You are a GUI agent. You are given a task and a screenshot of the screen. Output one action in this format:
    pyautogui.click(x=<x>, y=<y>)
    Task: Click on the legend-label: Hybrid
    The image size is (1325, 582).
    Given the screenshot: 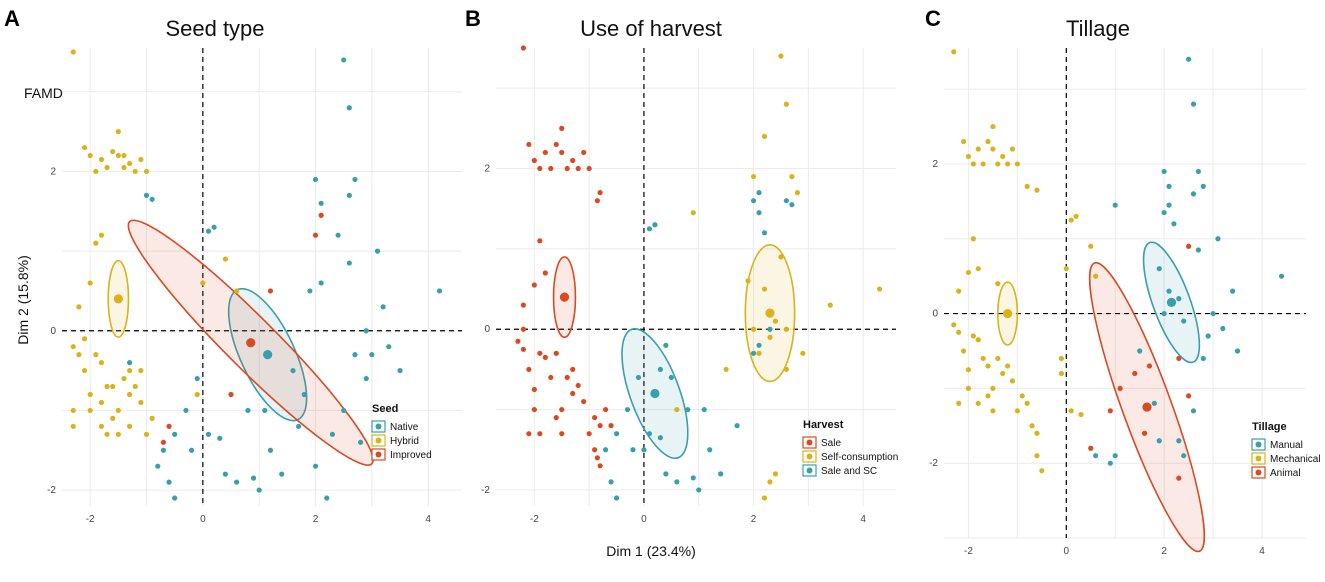 What is the action you would take?
    pyautogui.click(x=404, y=441)
    